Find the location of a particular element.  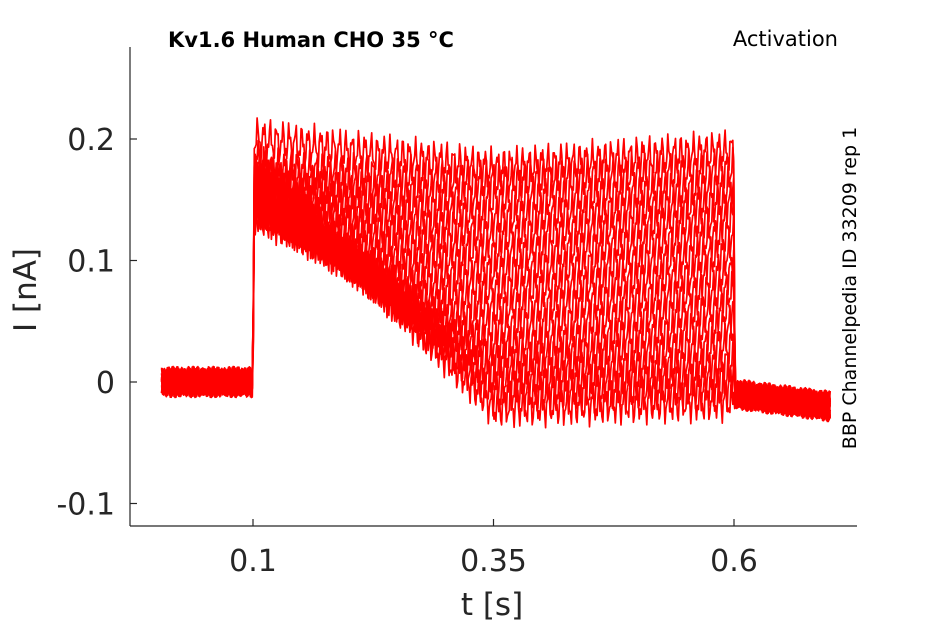

x-tick-label: 0.35 is located at coordinates (493, 561).